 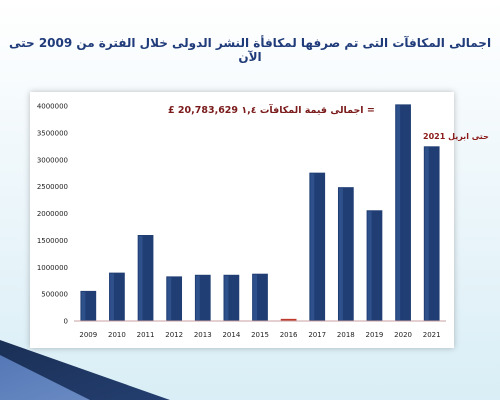 What do you see at coordinates (52, 160) in the screenshot?
I see `y-tick-label: 3000000` at bounding box center [52, 160].